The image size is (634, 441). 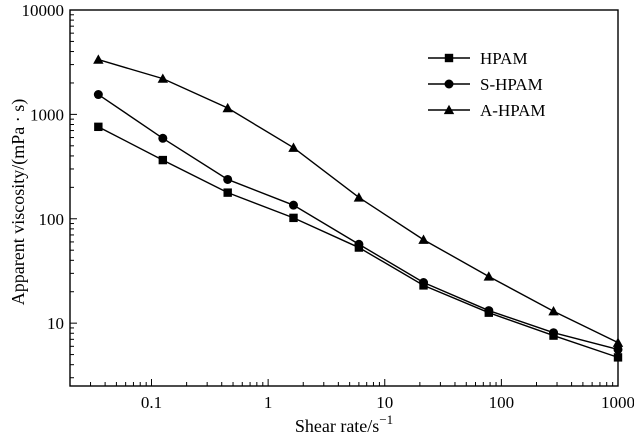 I want to click on legend-label: S-HPAM, so click(x=511, y=84).